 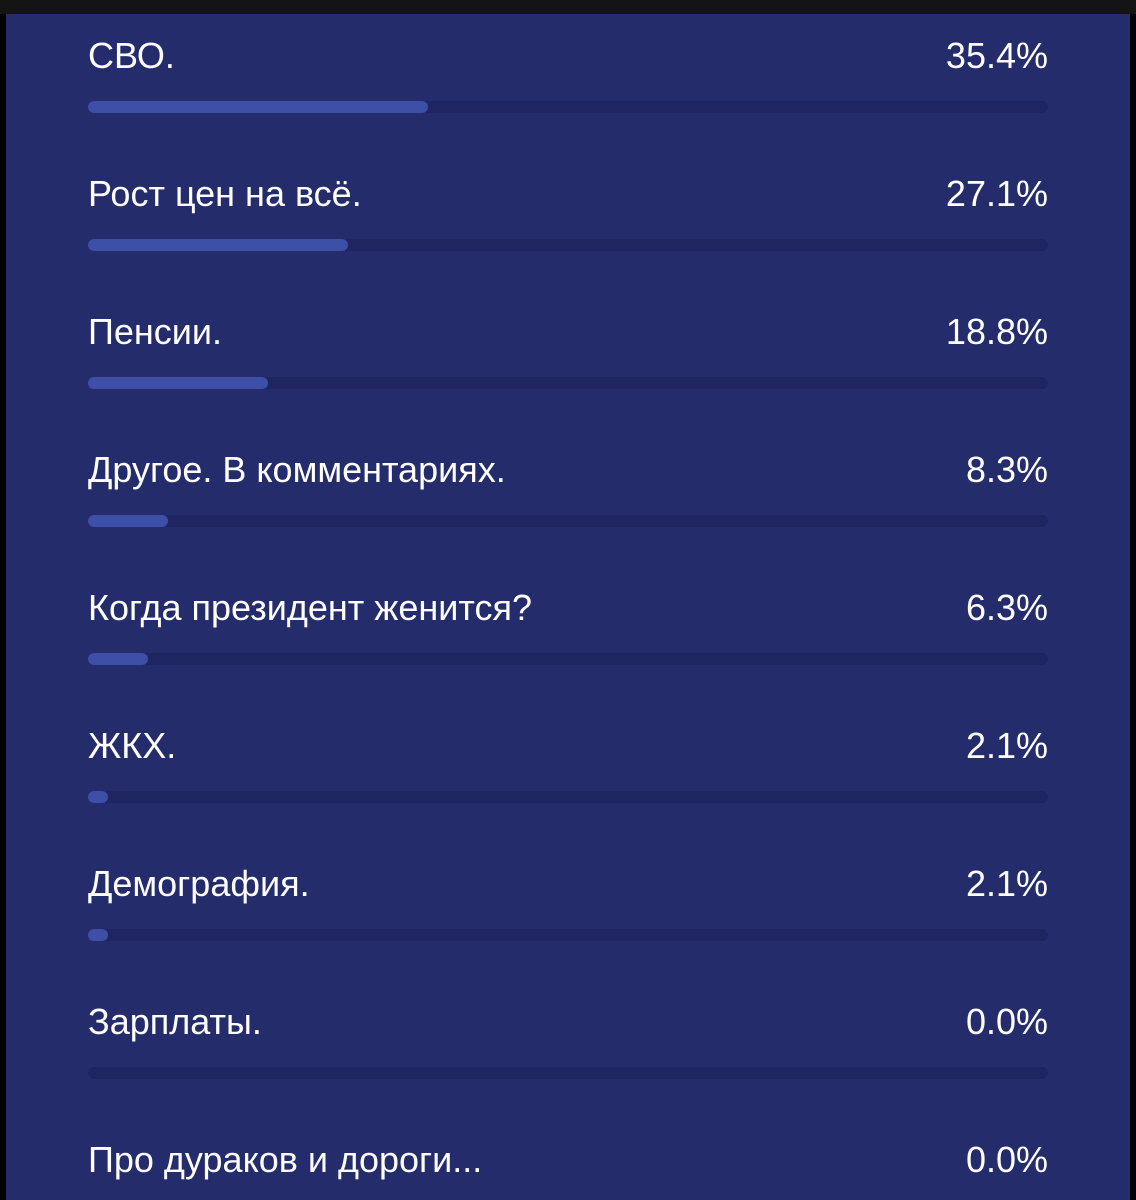 What do you see at coordinates (132, 745) in the screenshot?
I see `poll-option-label: ЖКХ.` at bounding box center [132, 745].